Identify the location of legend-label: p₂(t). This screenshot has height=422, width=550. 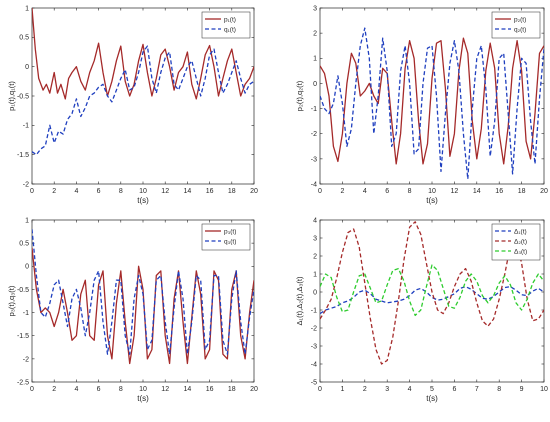
(520, 20).